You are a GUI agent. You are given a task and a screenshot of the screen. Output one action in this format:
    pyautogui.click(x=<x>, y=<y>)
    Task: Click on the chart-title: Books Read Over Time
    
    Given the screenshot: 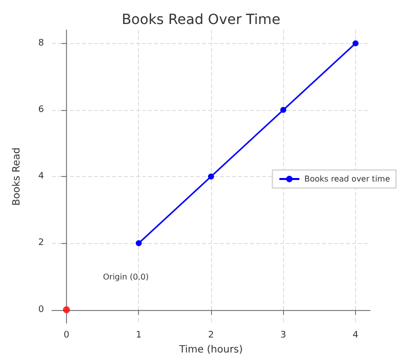 What is the action you would take?
    pyautogui.click(x=201, y=20)
    